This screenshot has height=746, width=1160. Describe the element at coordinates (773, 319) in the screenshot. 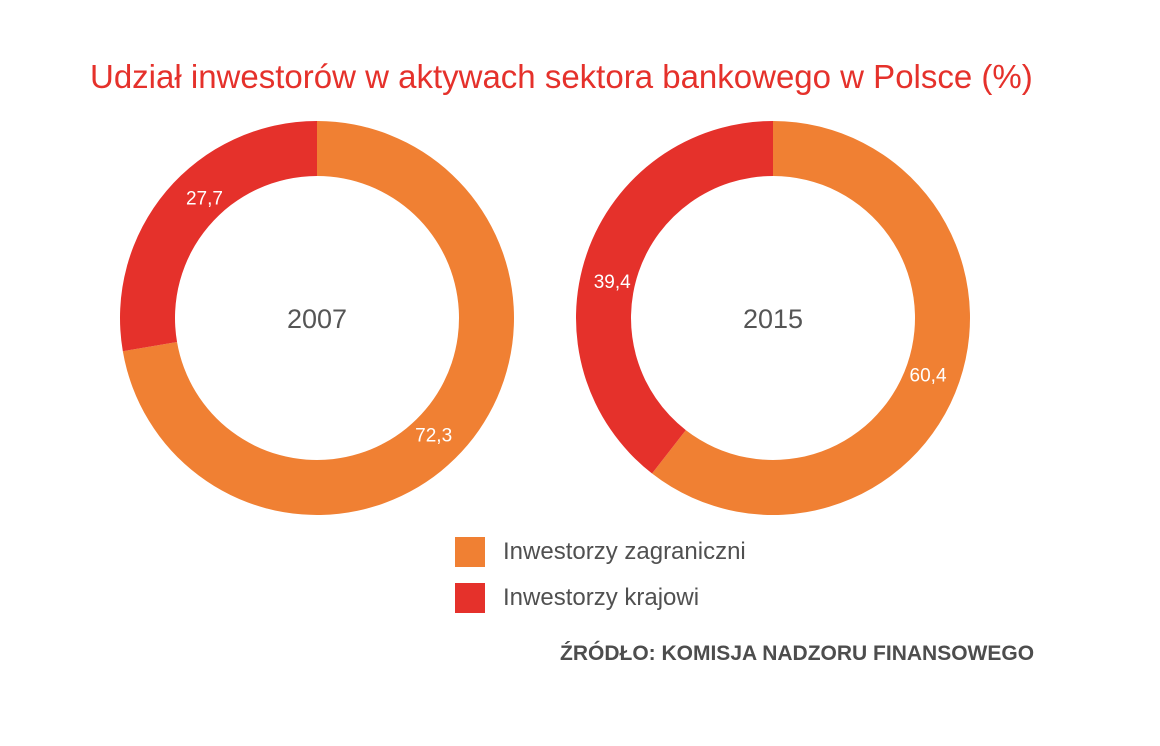

I see `donut-center-label-2015: 2015` at that location.